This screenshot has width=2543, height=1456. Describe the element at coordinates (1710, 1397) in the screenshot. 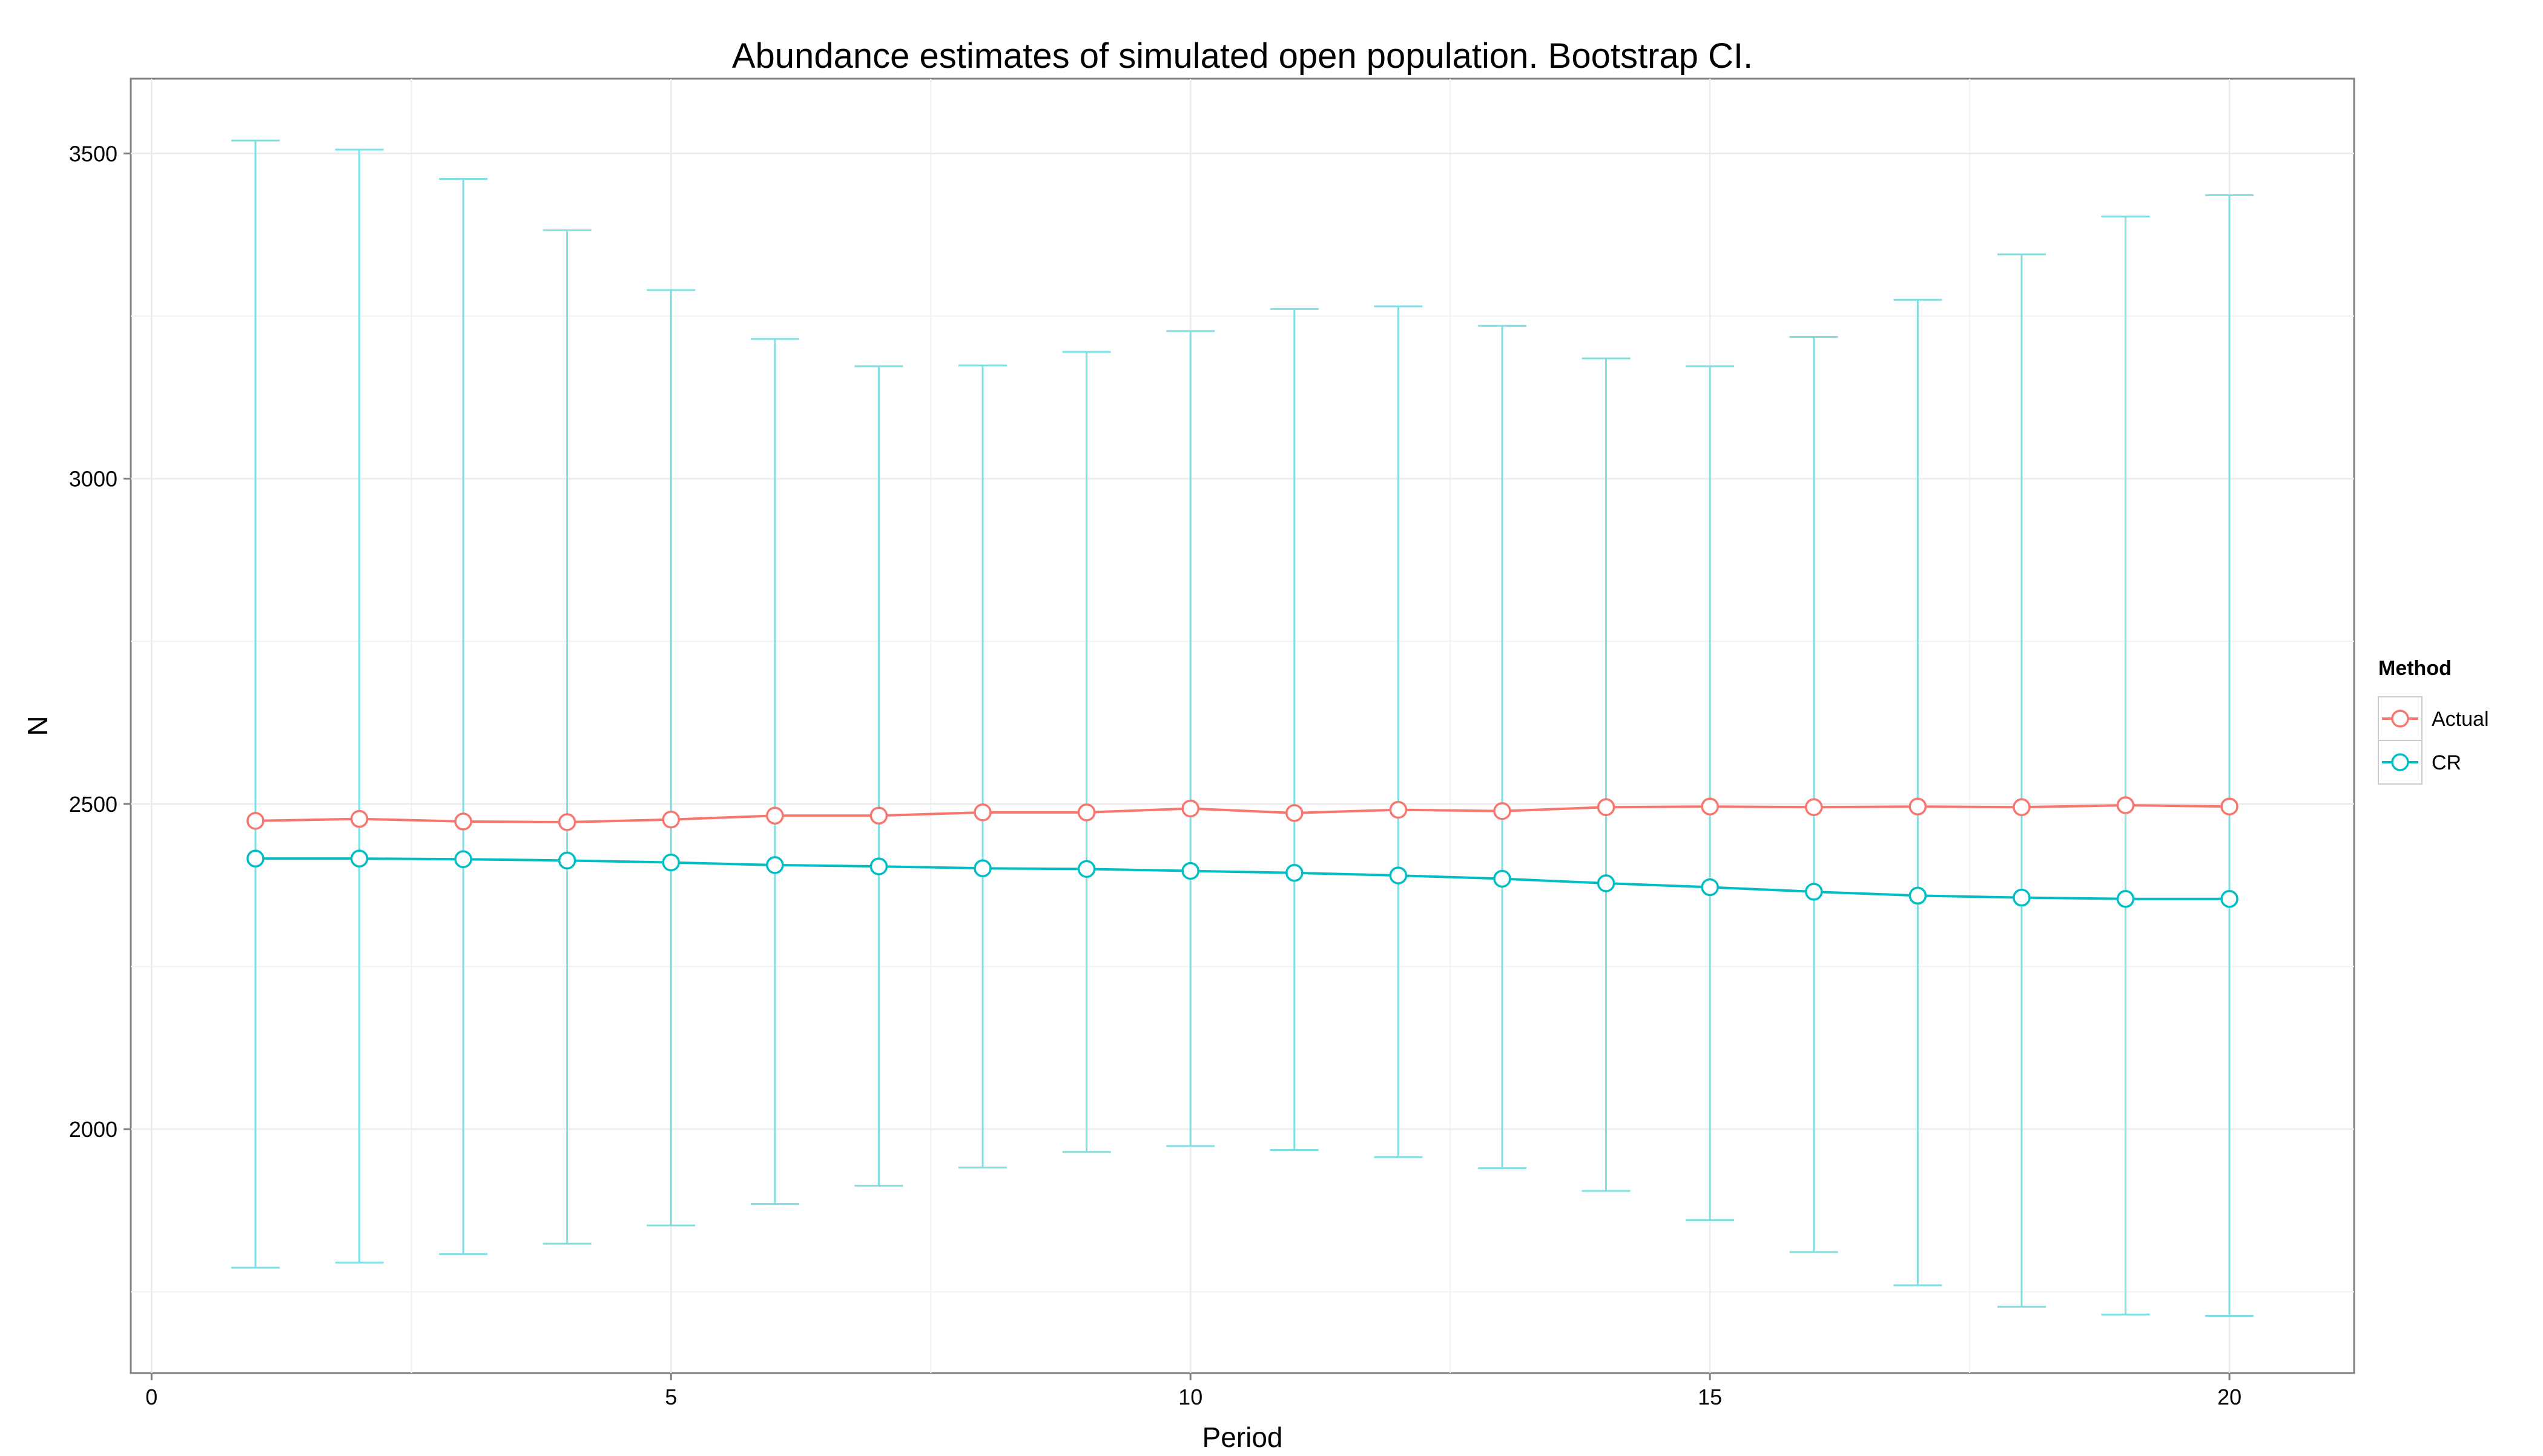

I see `x-tick-label: 15` at that location.